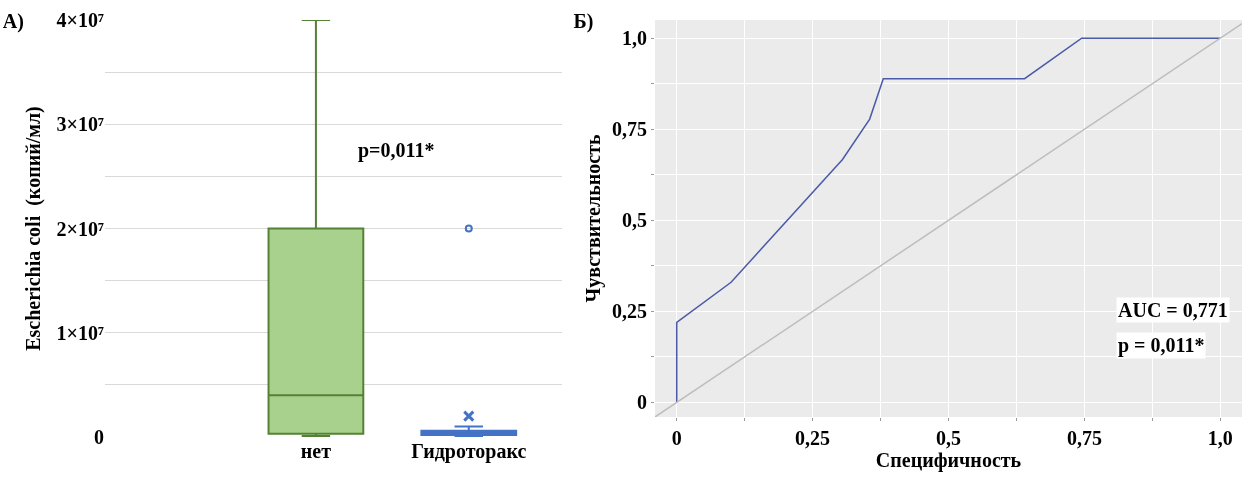 This screenshot has width=1260, height=479. Describe the element at coordinates (629, 129) in the screenshot. I see `y-tick-label: 0,75` at that location.